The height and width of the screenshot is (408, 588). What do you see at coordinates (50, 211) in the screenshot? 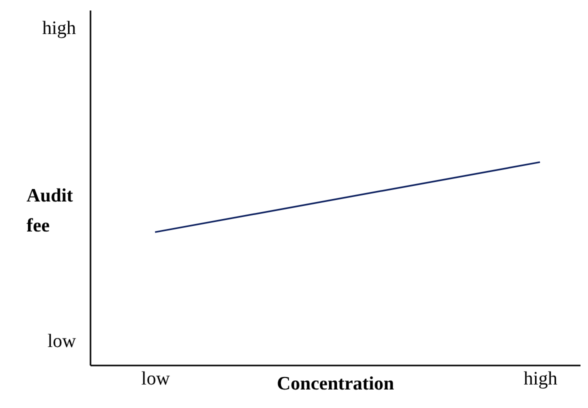
I see `y-axis-title: Audit fee` at bounding box center [50, 211].